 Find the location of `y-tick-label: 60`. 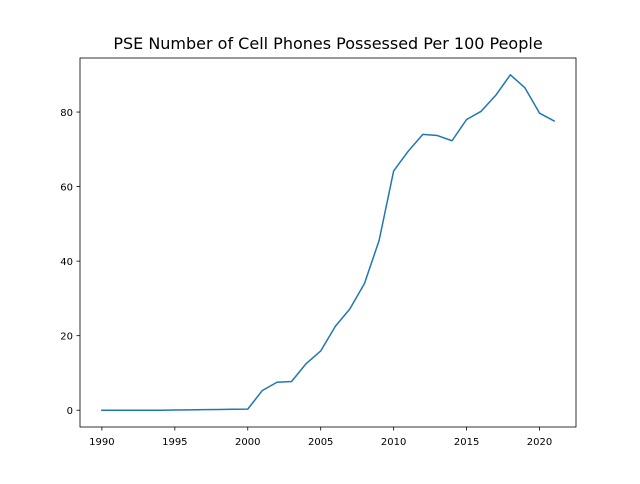

y-tick-label: 60 is located at coordinates (66, 188).